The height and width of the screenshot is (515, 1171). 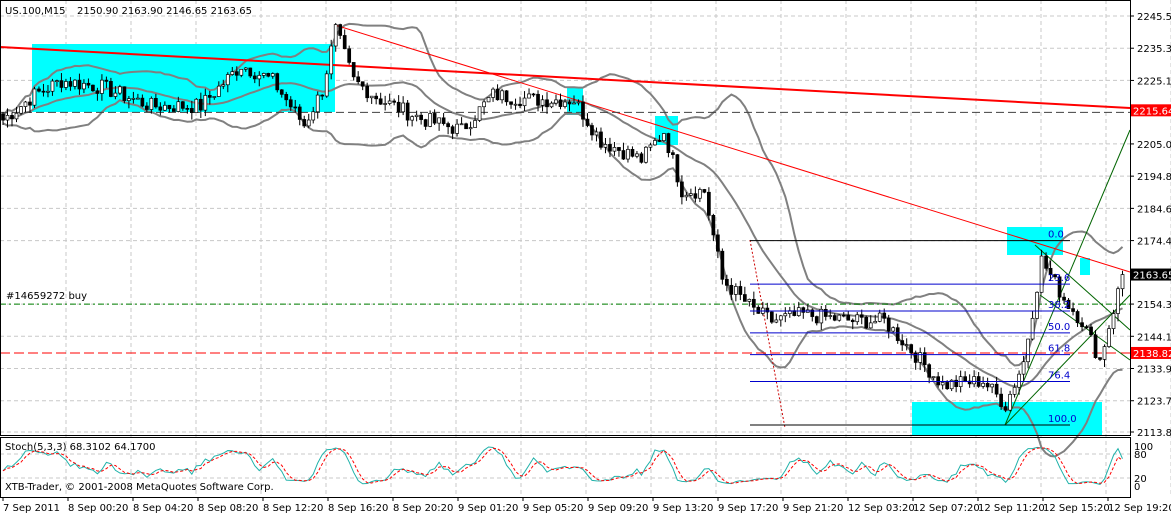 What do you see at coordinates (1154, 49) in the screenshot?
I see `price-tick-label: 2235.30` at bounding box center [1154, 49].